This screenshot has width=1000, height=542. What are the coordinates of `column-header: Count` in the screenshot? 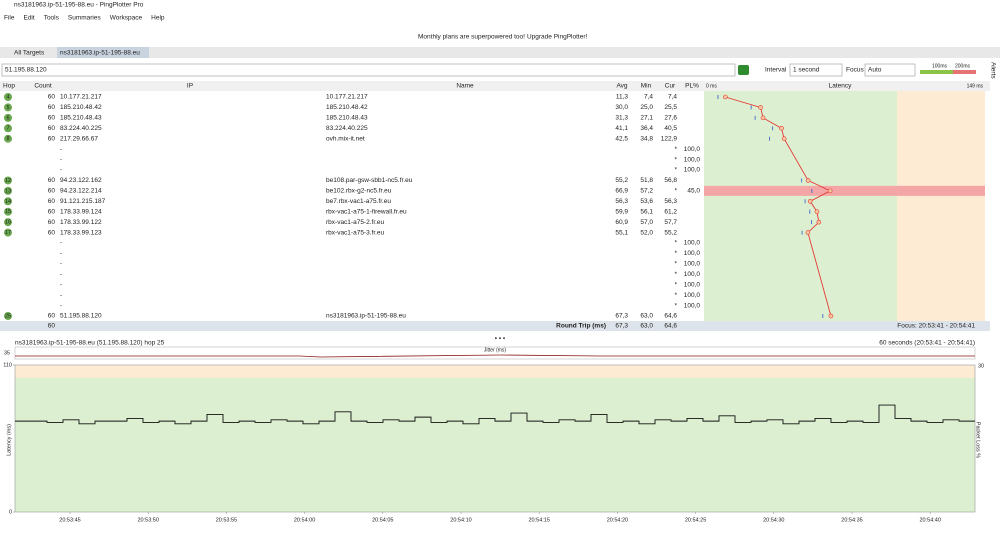 It's located at (43, 86).